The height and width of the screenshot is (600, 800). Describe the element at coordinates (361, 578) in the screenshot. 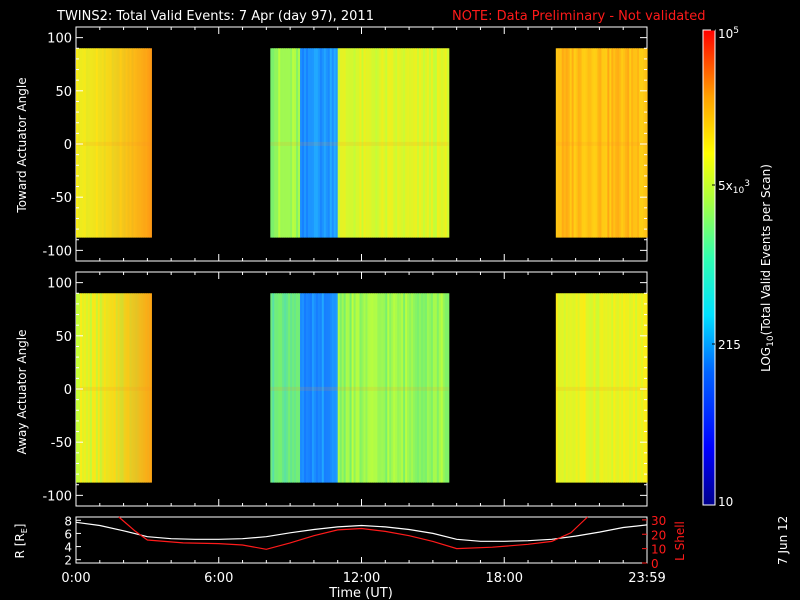

I see `x-tick-label: 12:00` at that location.